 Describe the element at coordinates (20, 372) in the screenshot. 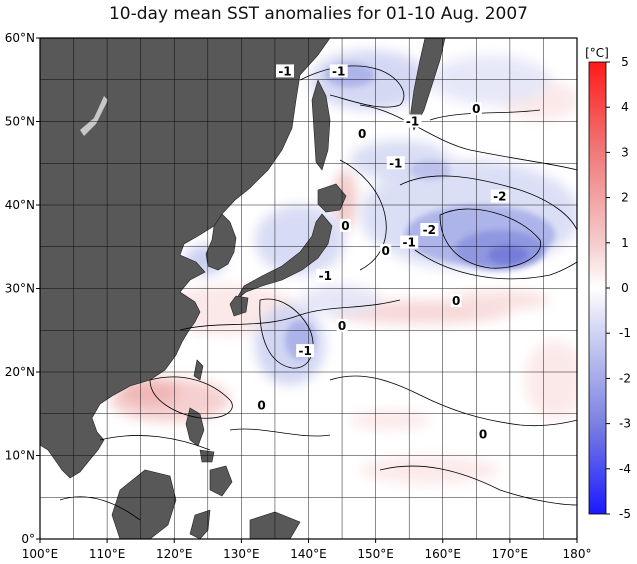

I see `lat-tick-label: 20°N` at that location.